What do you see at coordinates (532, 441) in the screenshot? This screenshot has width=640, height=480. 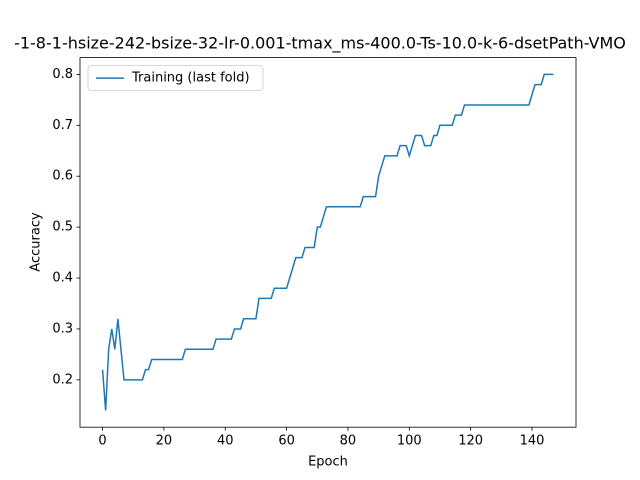 I see `x-tick-label: 140` at bounding box center [532, 441].